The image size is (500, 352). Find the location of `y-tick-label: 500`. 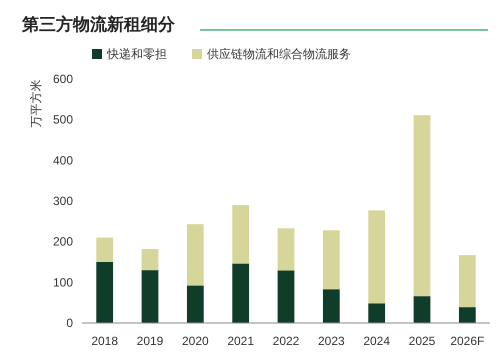

y-tick-label: 500 is located at coordinates (63, 119).